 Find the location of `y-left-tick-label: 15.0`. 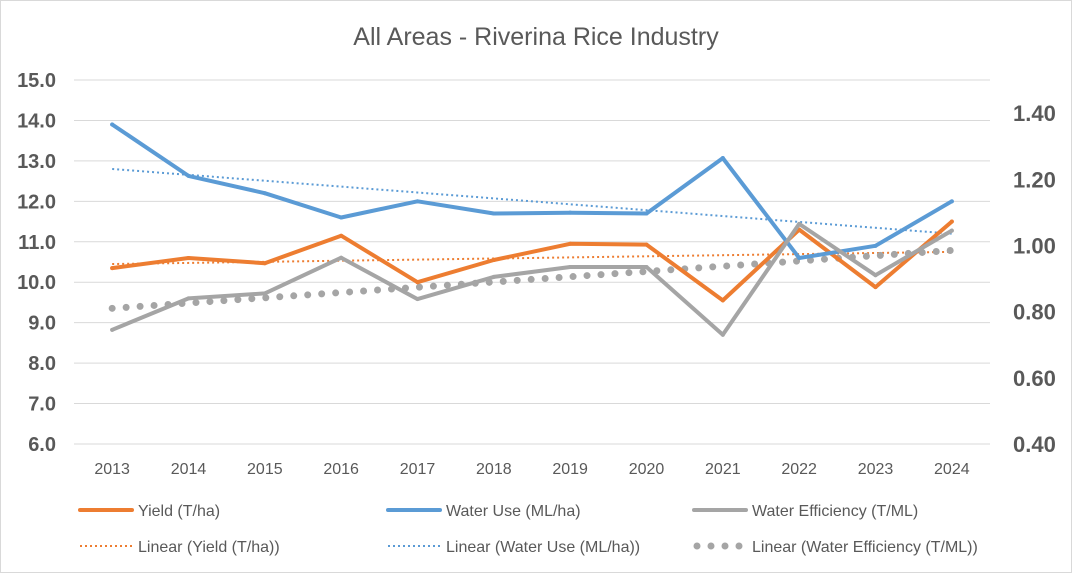

y-left-tick-label: 15.0 is located at coordinates (36, 81).